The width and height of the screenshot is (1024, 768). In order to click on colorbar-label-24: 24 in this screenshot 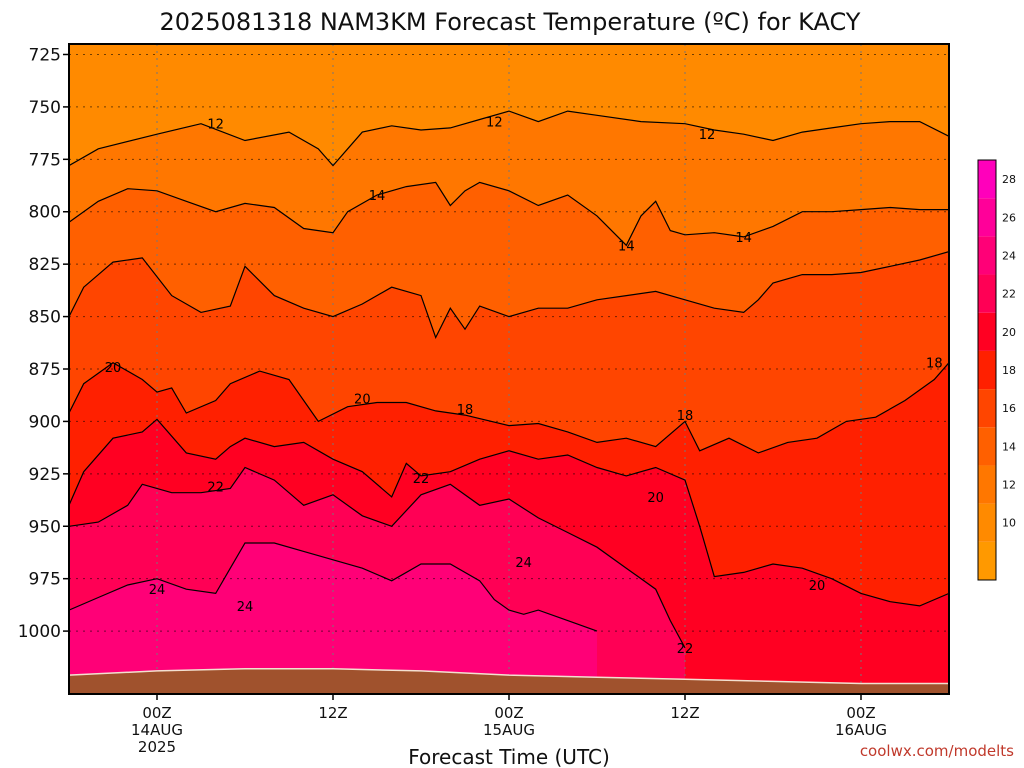, I will do `click(1009, 255)`.